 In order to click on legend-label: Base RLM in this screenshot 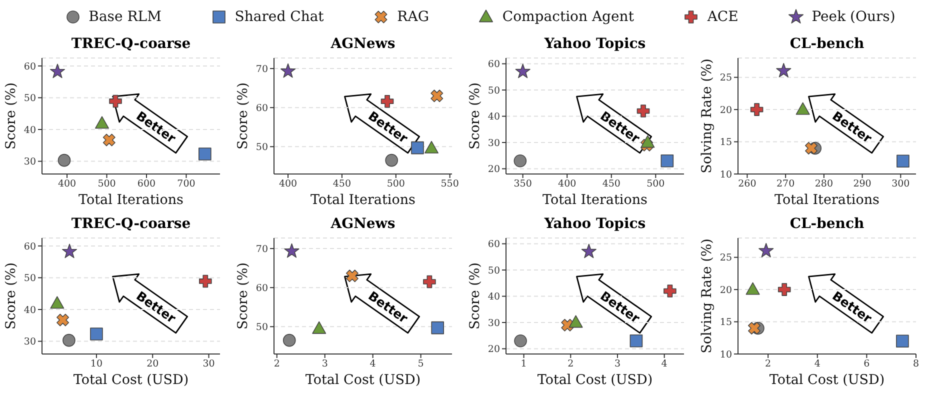, I will do `click(125, 17)`.